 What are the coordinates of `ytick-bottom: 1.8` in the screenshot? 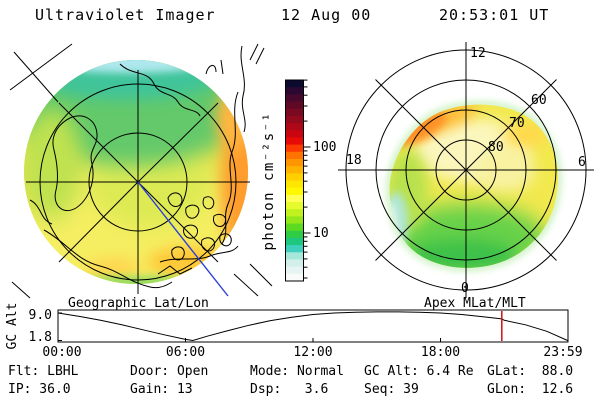 It's located at (40, 337).